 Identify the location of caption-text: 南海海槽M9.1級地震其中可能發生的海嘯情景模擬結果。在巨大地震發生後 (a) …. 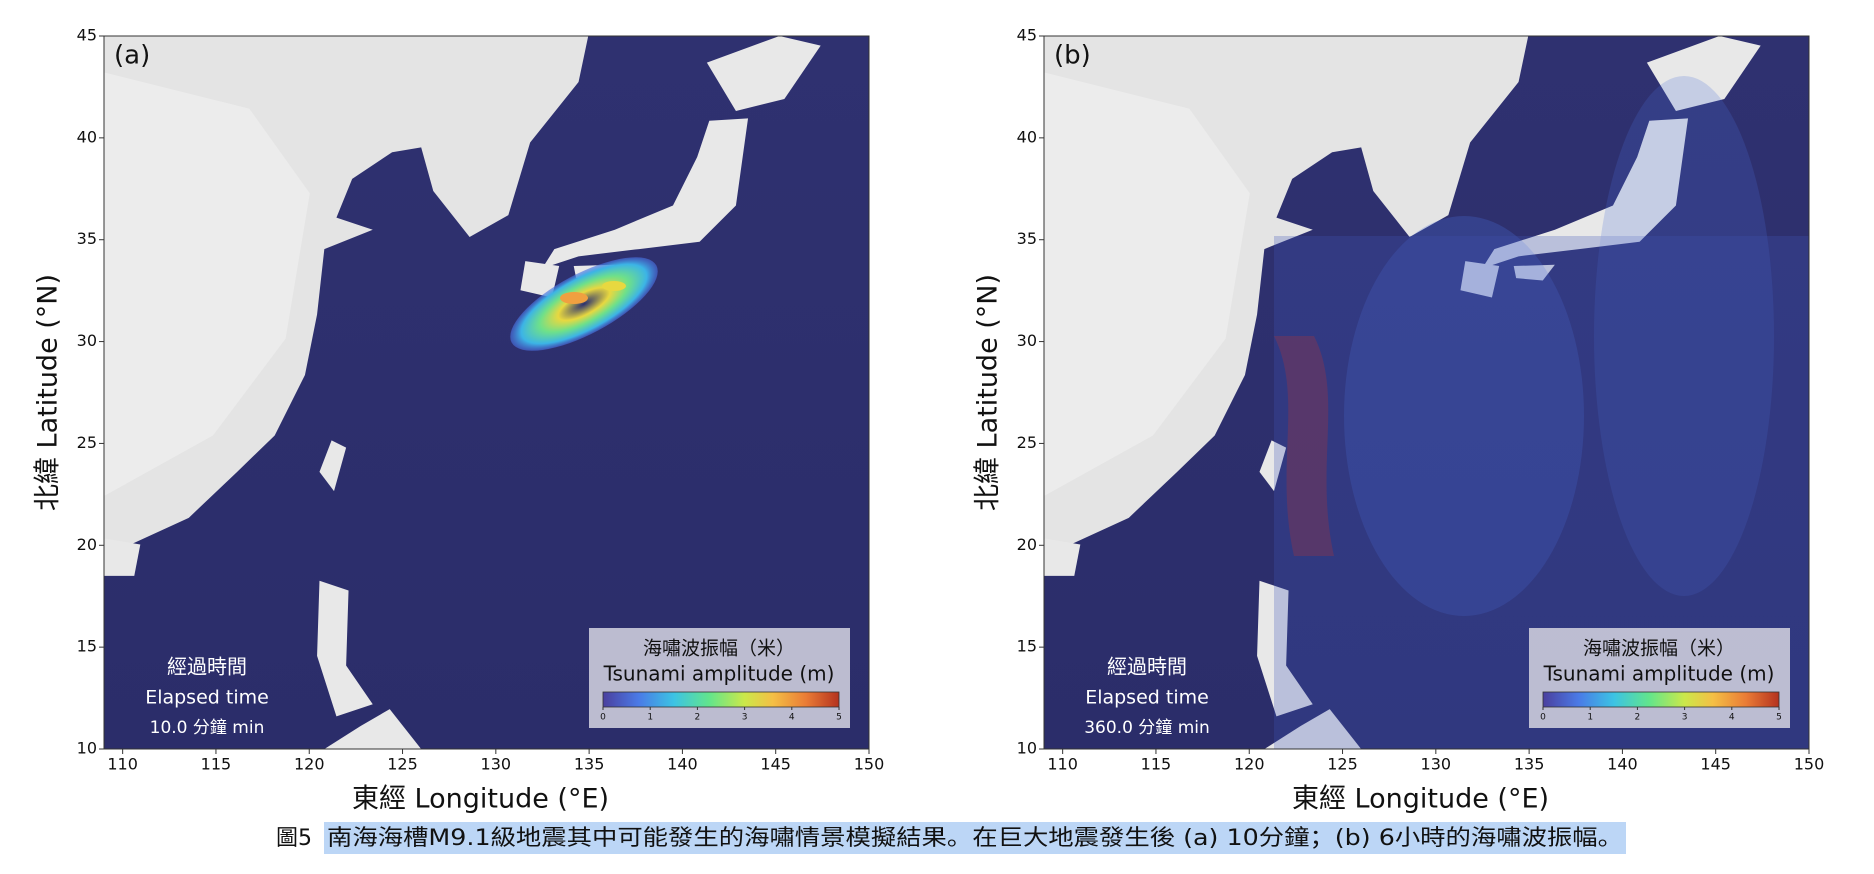
(975, 838).